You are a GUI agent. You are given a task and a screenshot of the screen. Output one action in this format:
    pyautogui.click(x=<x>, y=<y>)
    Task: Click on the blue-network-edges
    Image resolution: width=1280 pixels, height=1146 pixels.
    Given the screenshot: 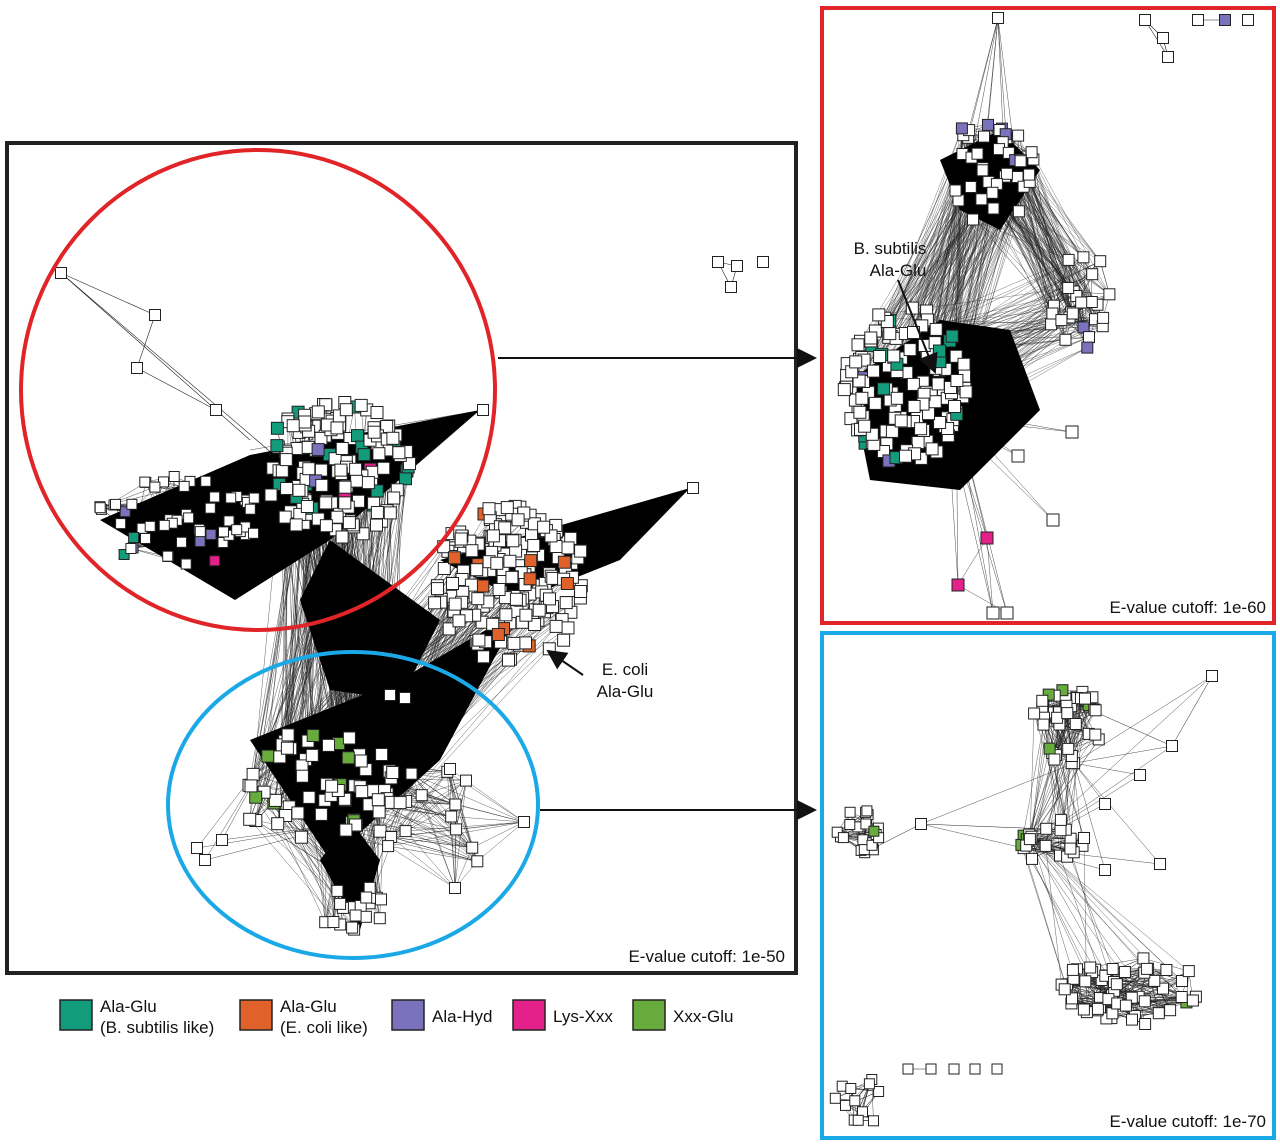 What is the action you would take?
    pyautogui.click(x=1024, y=898)
    